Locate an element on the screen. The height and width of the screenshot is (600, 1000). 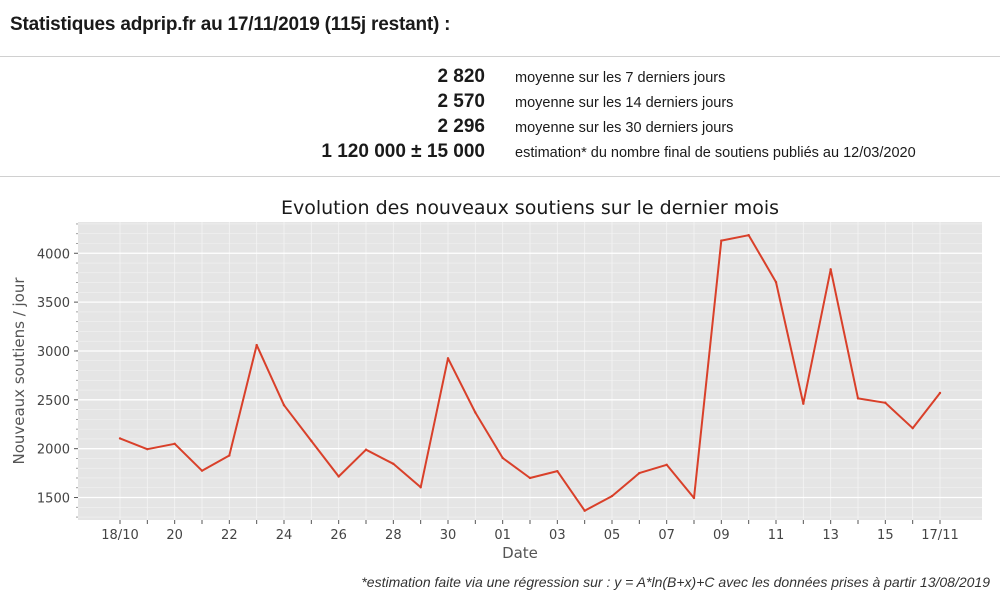
y-tick-label: 3500 is located at coordinates (53, 303).